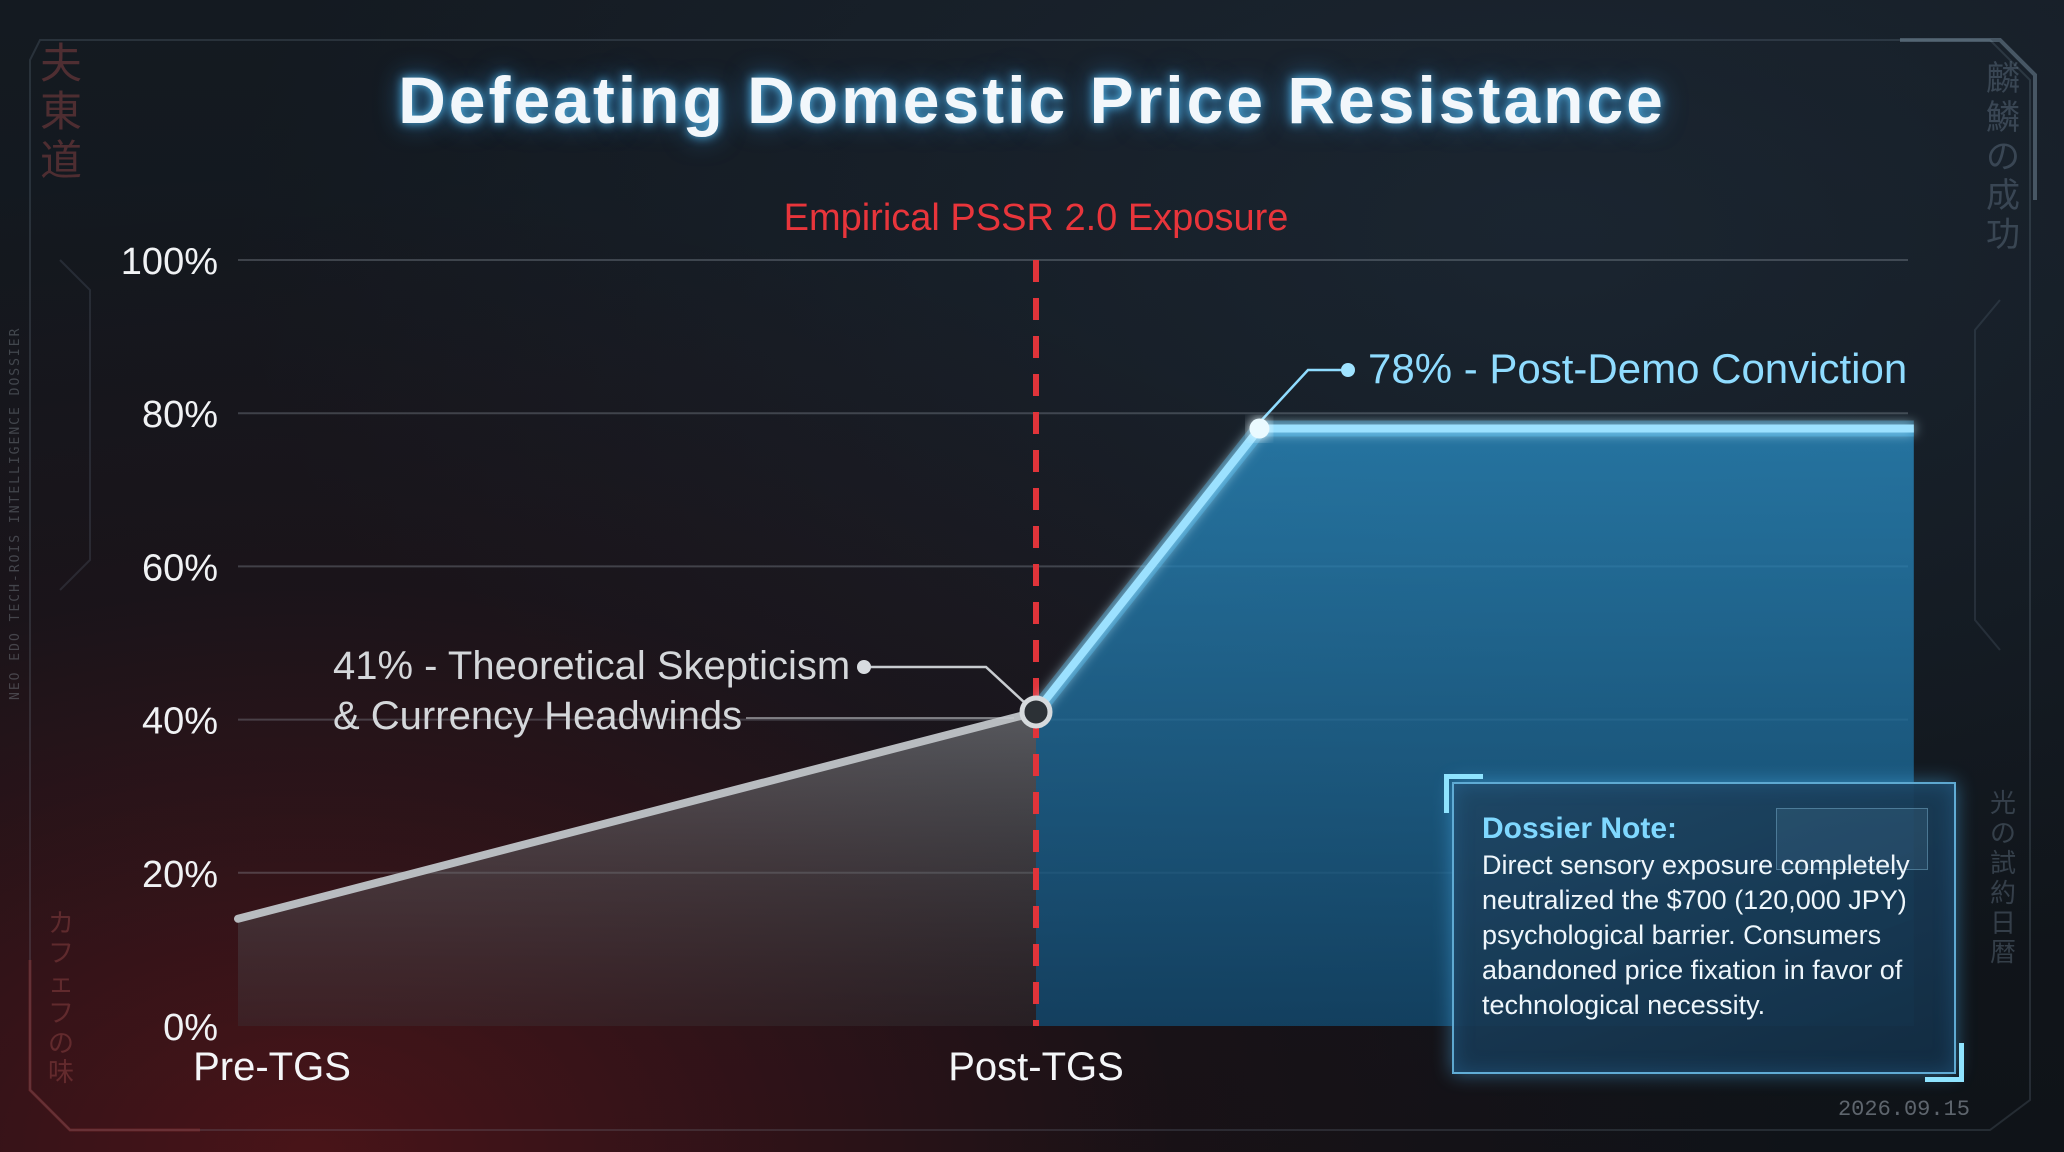 This screenshot has width=2064, height=1152. I want to click on y-tick-label: 60%, so click(180, 568).